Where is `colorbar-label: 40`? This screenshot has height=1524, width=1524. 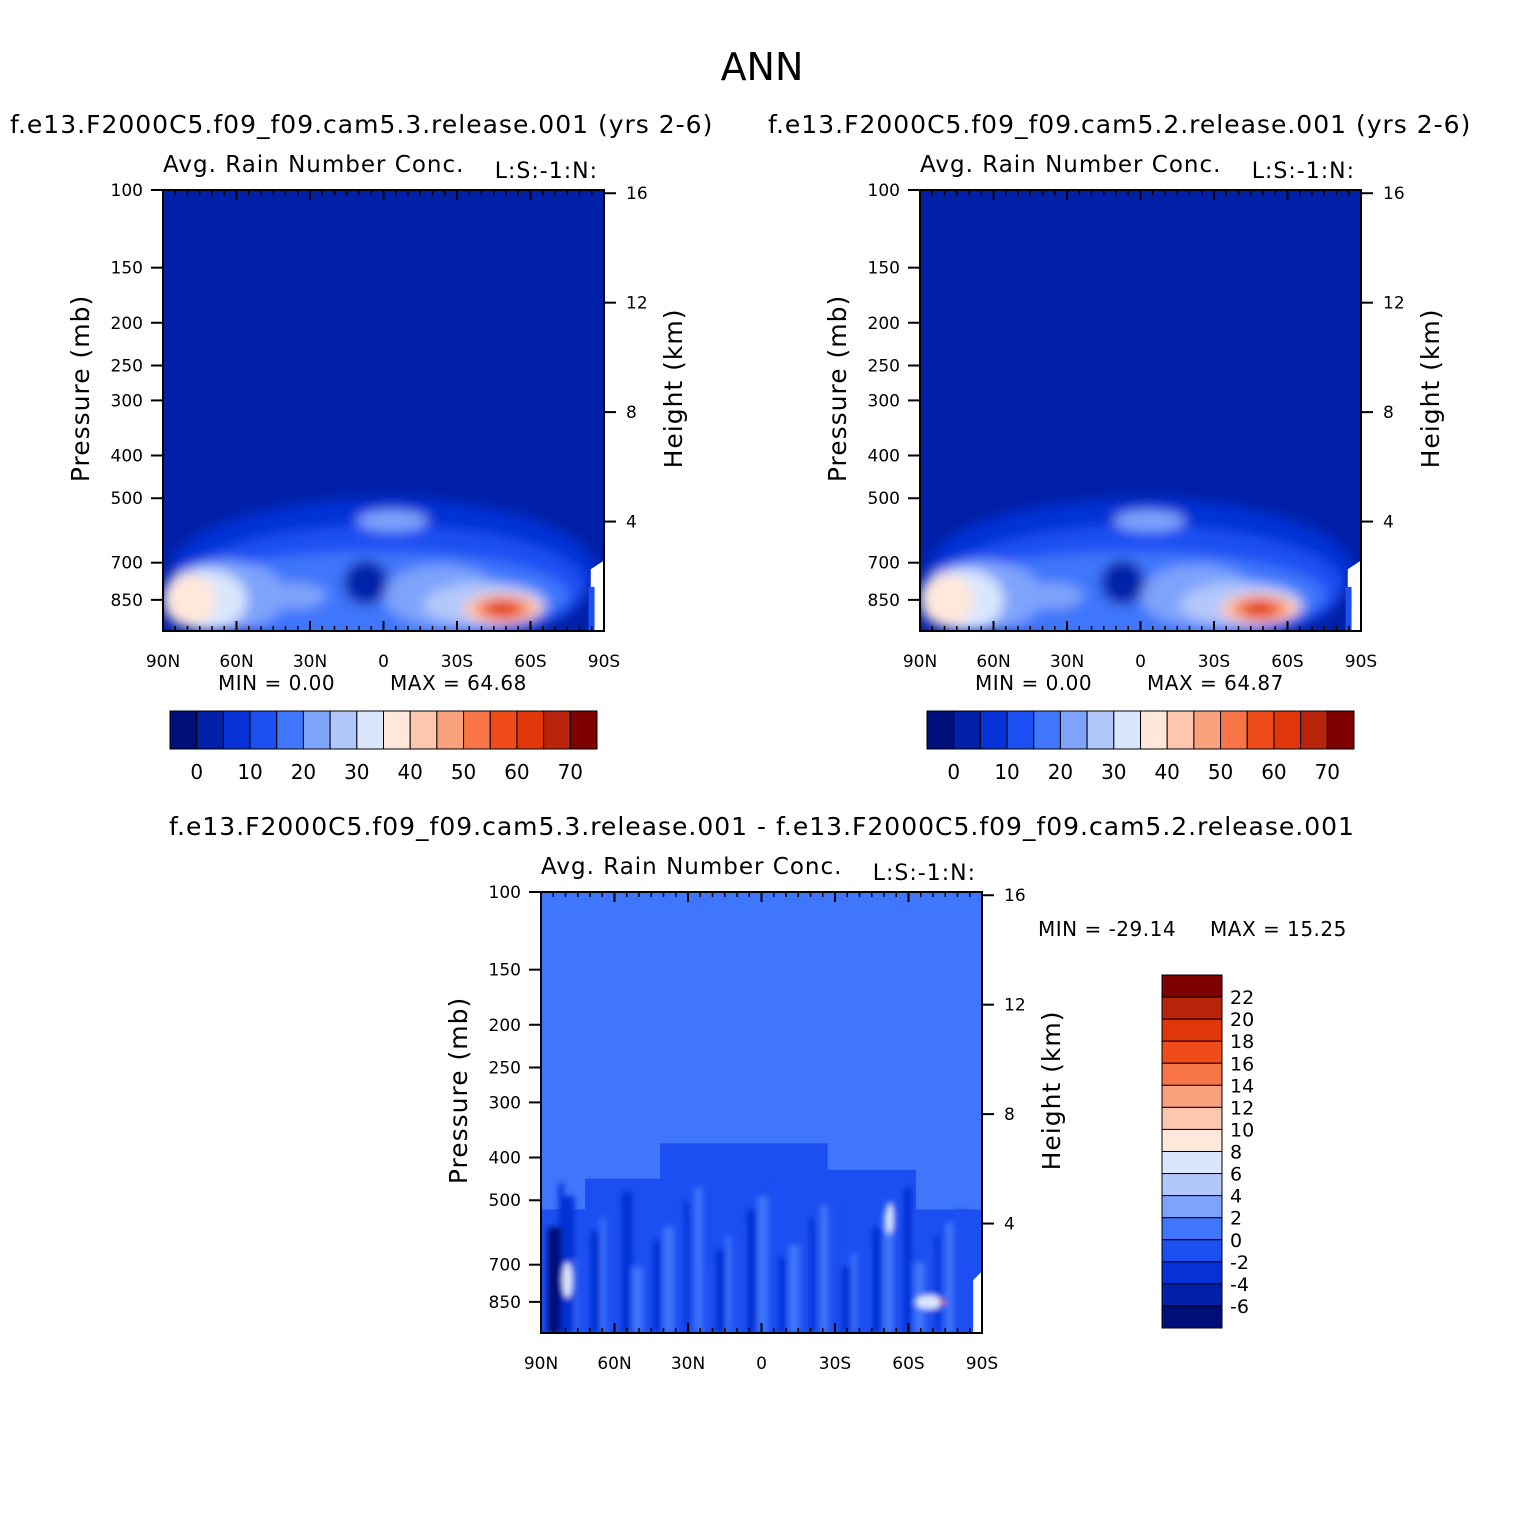 colorbar-label: 40 is located at coordinates (1166, 772).